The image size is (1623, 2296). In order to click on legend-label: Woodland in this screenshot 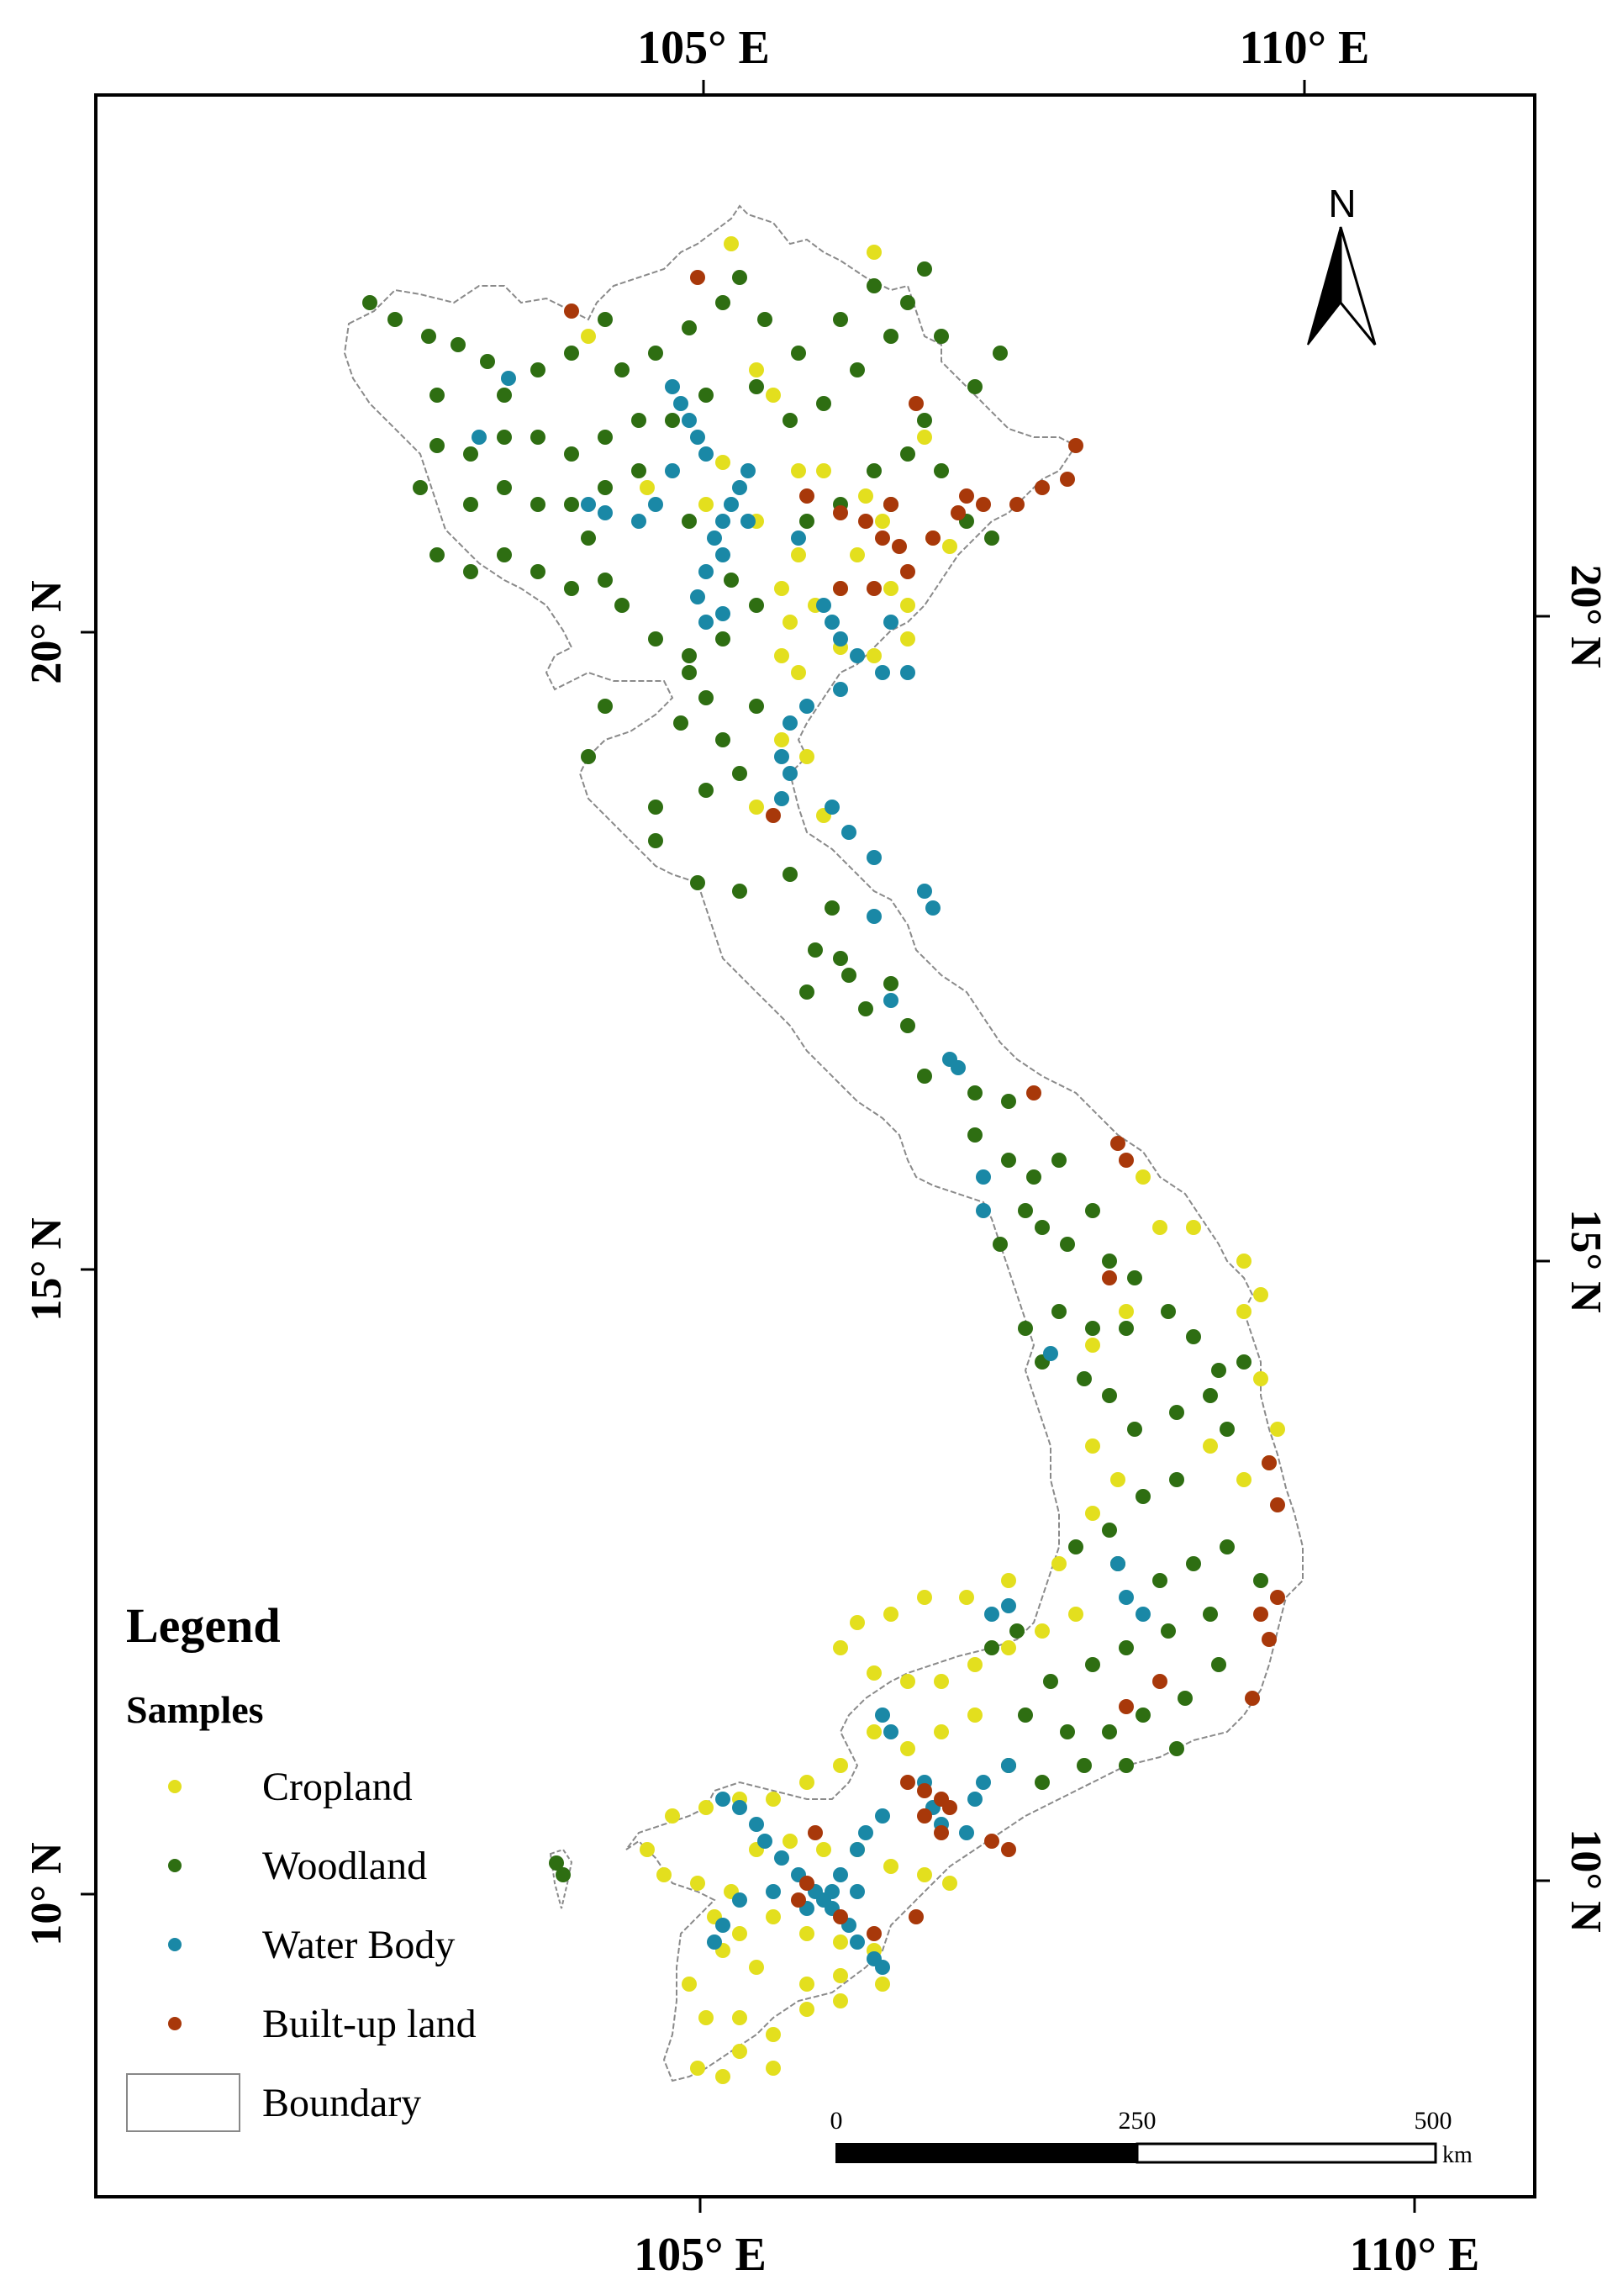, I will do `click(345, 1865)`.